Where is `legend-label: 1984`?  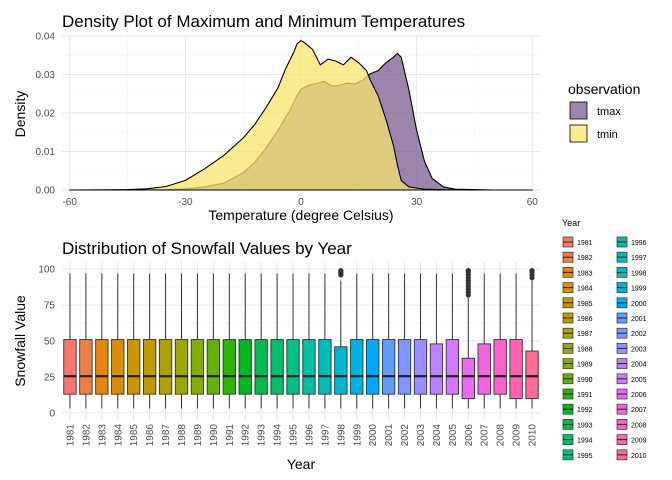
legend-label: 1984 is located at coordinates (585, 289).